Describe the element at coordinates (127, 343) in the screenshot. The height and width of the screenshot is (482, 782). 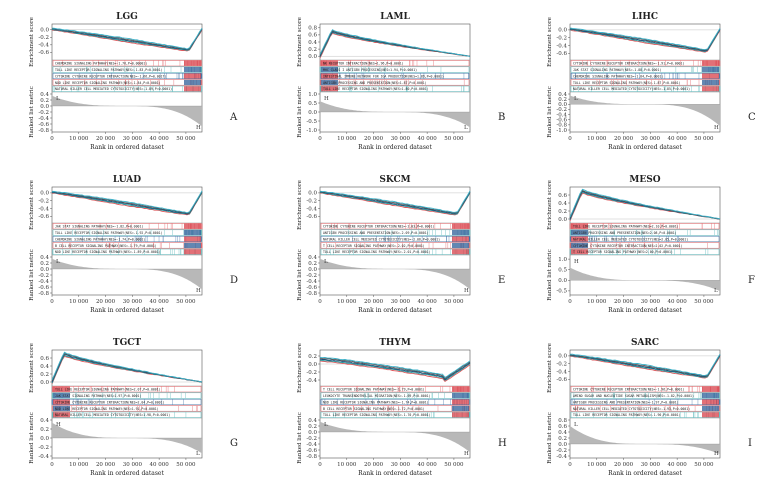
I see `panel-title: TGCT` at that location.